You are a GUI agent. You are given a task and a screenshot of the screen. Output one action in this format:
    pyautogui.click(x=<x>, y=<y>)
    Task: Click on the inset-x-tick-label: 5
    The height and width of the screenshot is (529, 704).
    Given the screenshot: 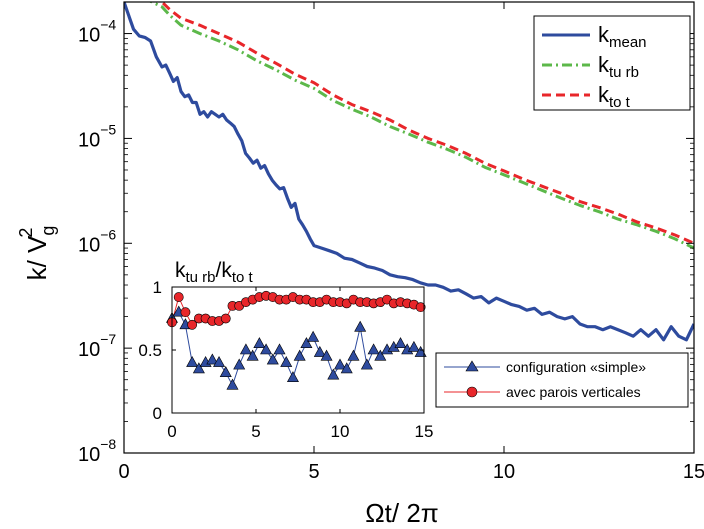 What is the action you would take?
    pyautogui.click(x=255, y=431)
    